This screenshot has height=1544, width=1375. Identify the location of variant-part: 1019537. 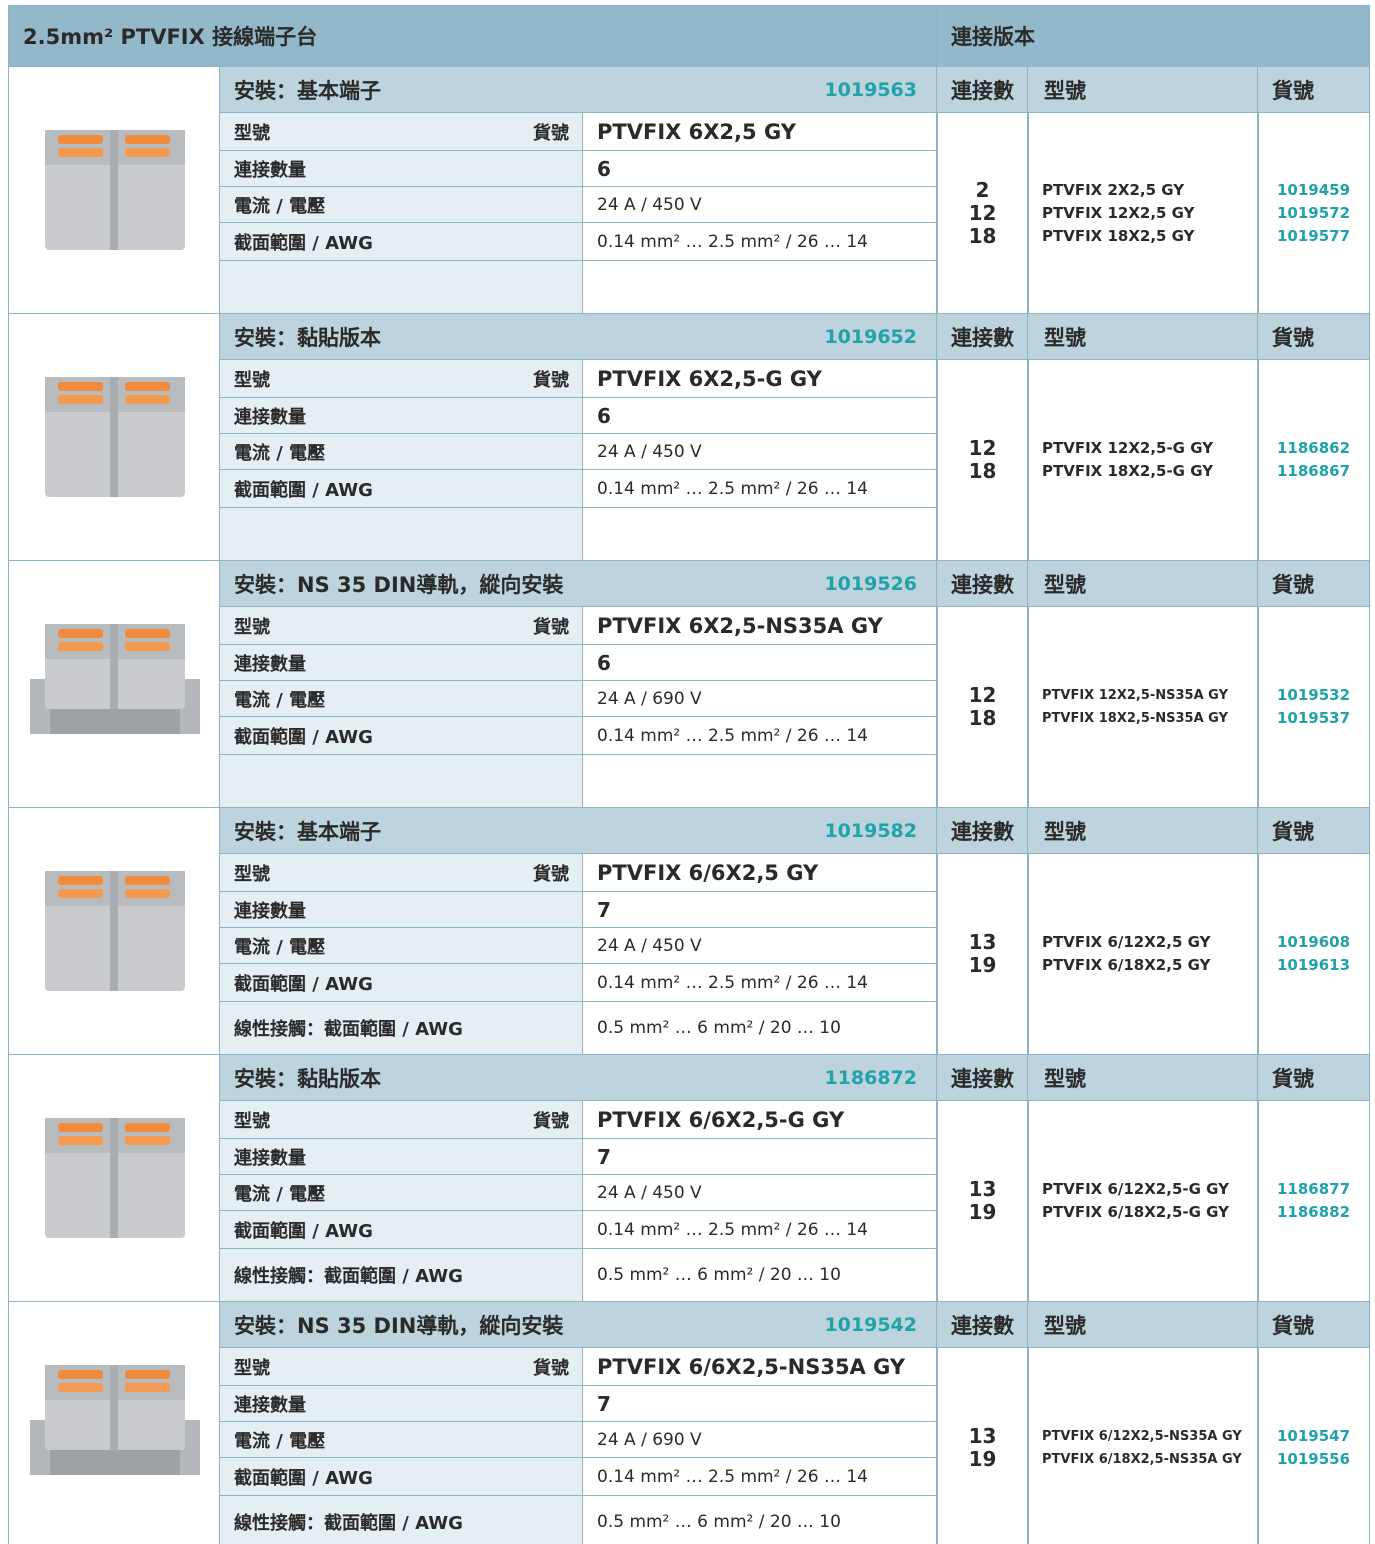
(1313, 718).